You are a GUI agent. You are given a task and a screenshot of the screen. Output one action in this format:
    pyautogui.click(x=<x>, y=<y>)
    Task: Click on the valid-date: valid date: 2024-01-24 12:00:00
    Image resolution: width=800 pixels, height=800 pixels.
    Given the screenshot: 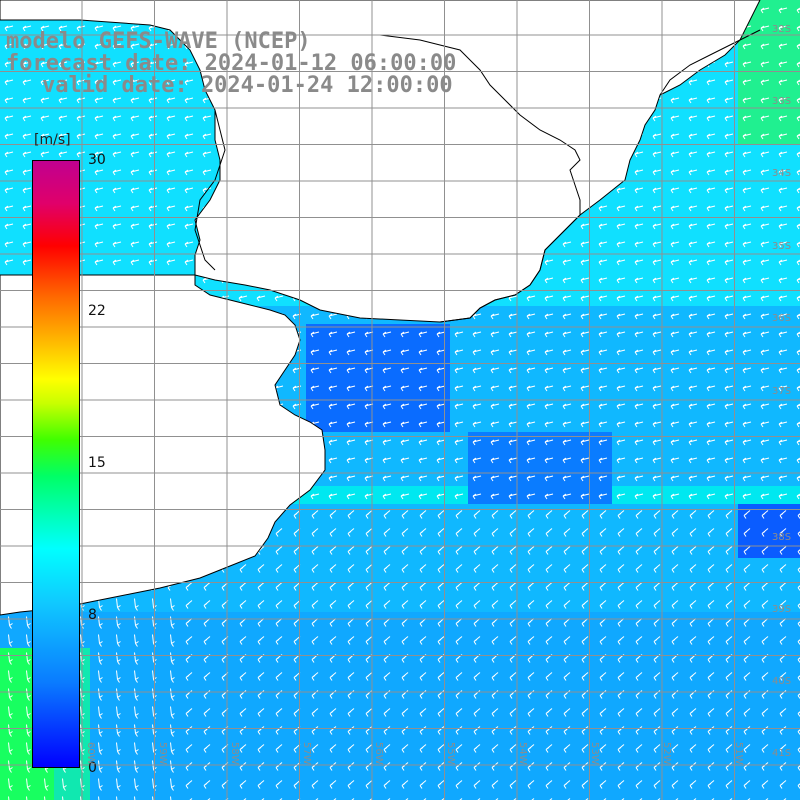 What is the action you would take?
    pyautogui.click(x=247, y=85)
    